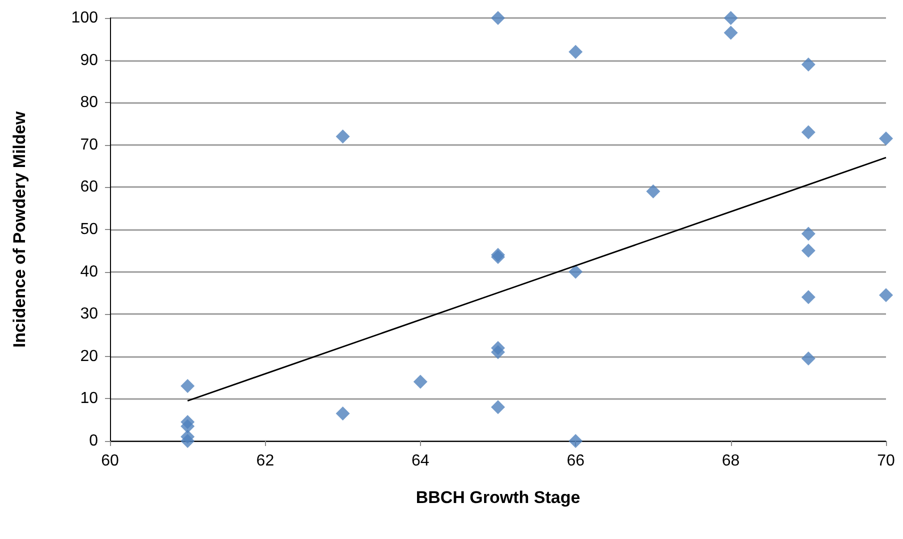  I want to click on y-tick-label: 80, so click(89, 103).